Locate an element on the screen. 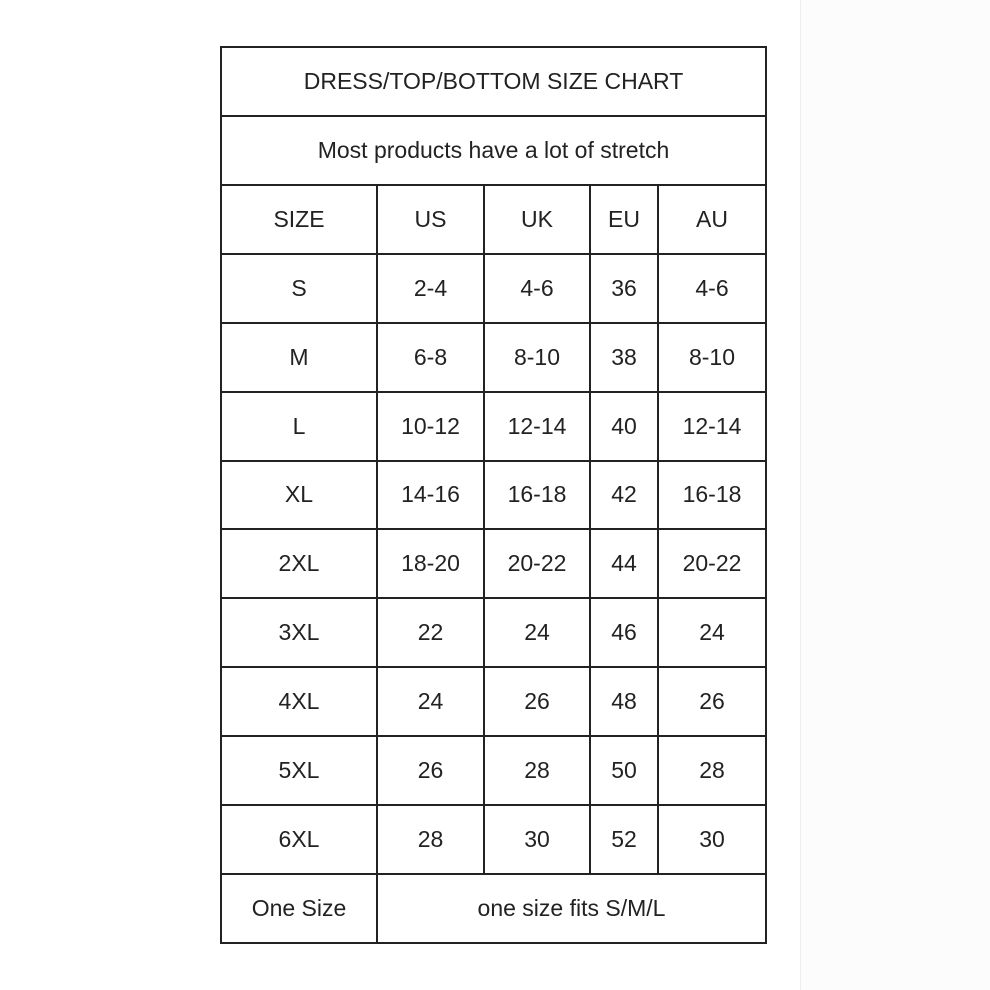 The image size is (990, 990). table-row: 6XL 28 30 52 30 is located at coordinates (493, 840).